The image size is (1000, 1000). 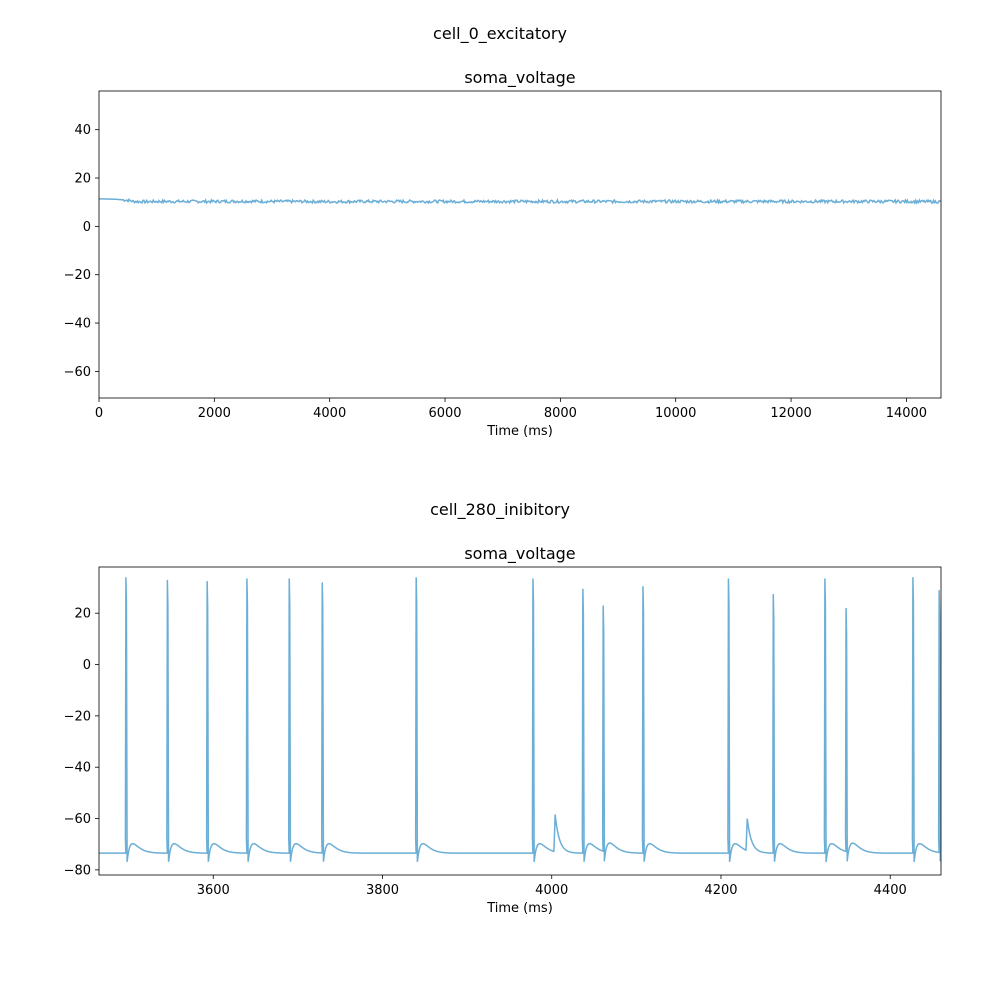 I want to click on chart-1-ytick-label: −40, so click(x=77, y=324).